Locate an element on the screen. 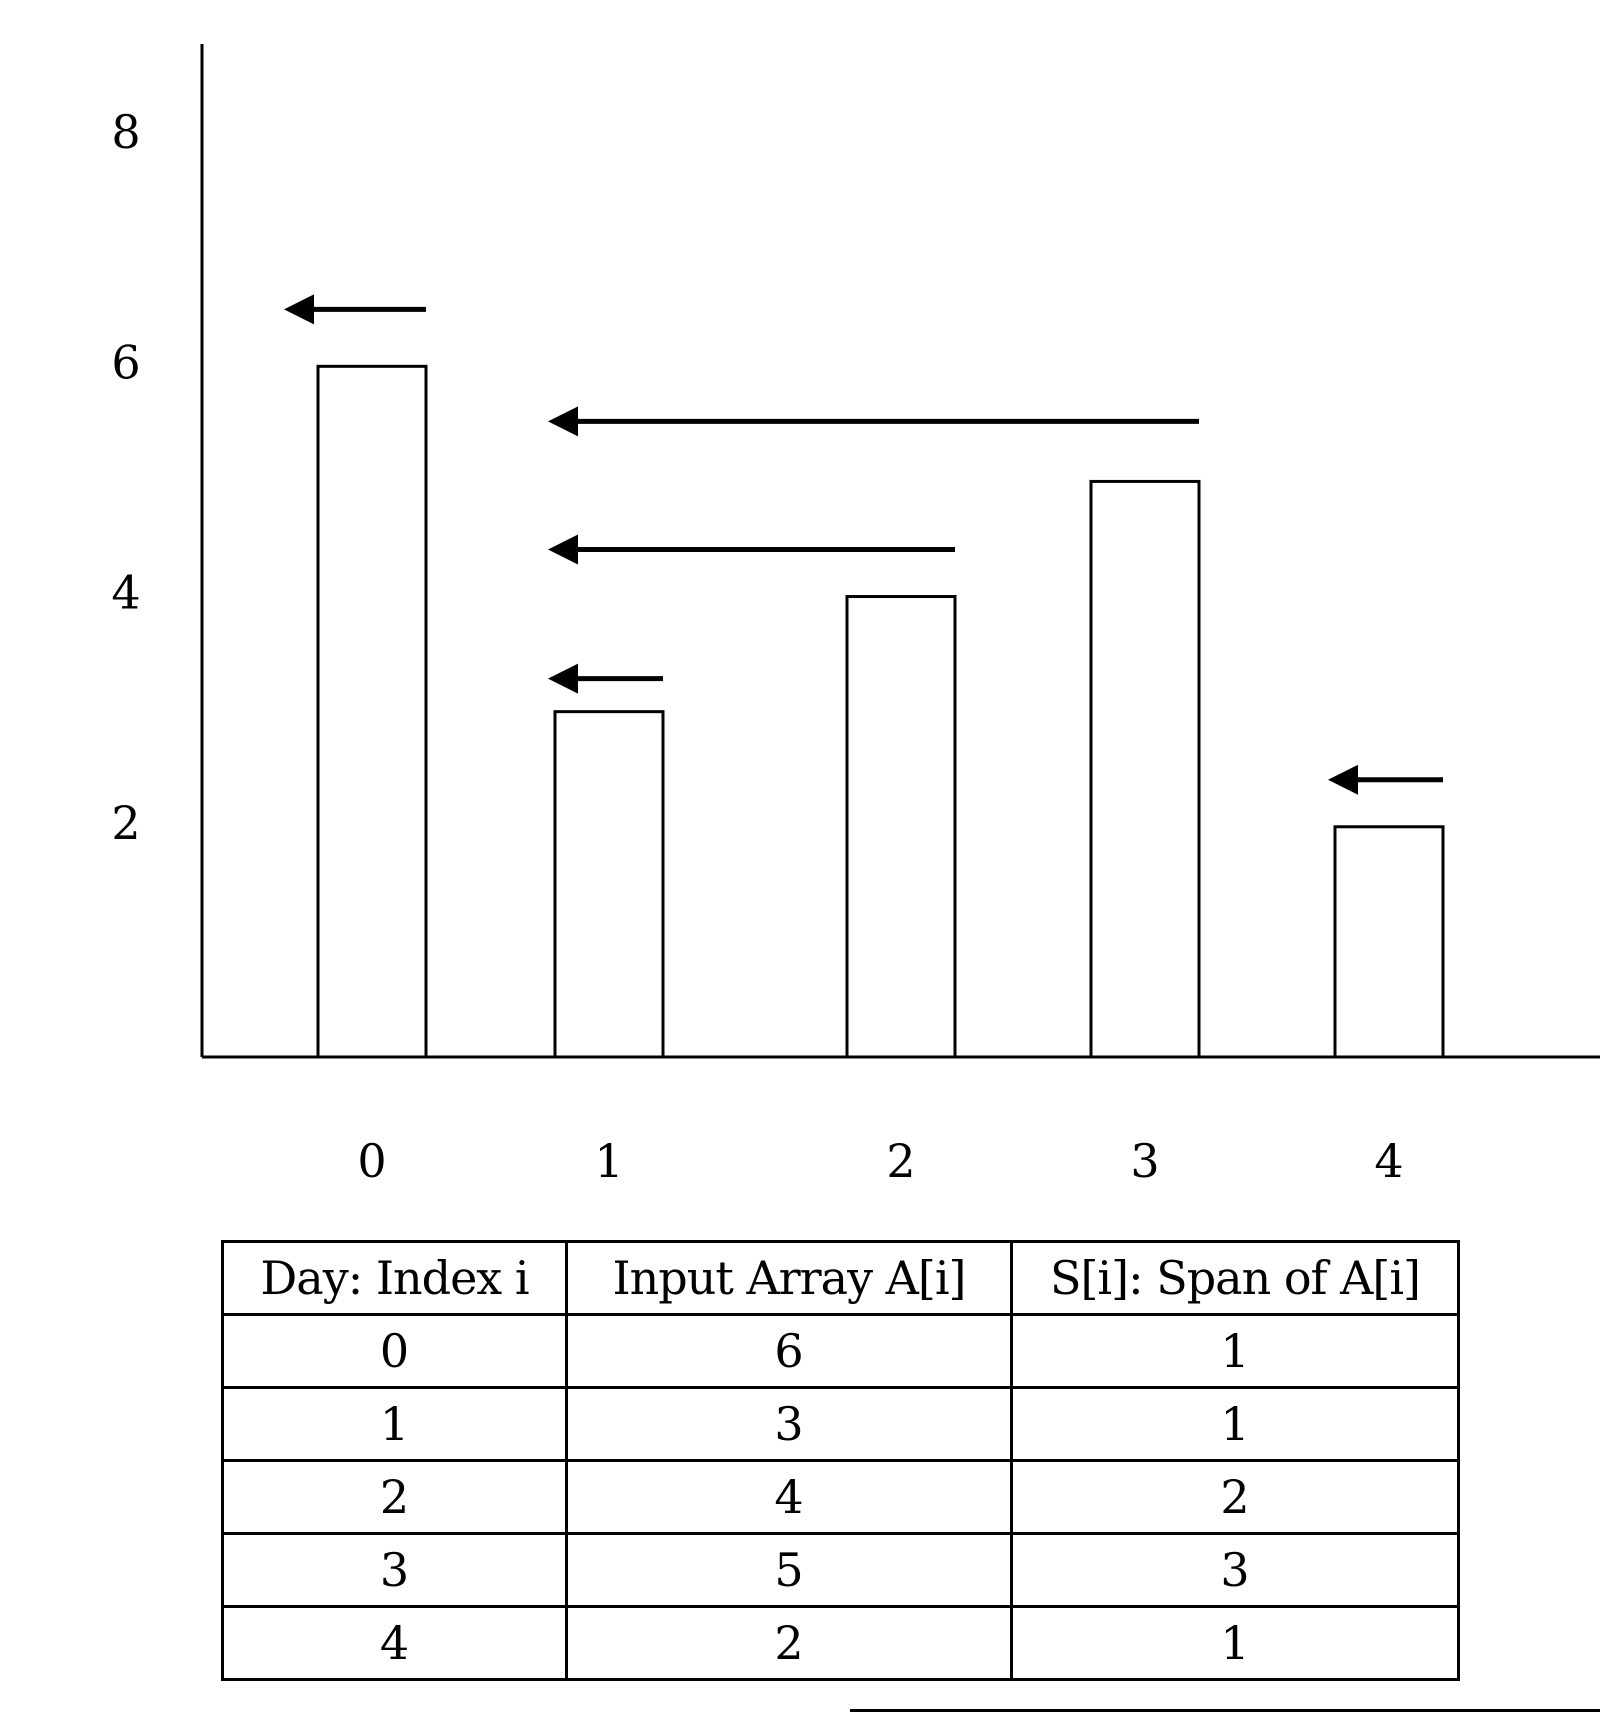 The height and width of the screenshot is (1714, 1600). cell-input-value: 3 is located at coordinates (789, 1424).